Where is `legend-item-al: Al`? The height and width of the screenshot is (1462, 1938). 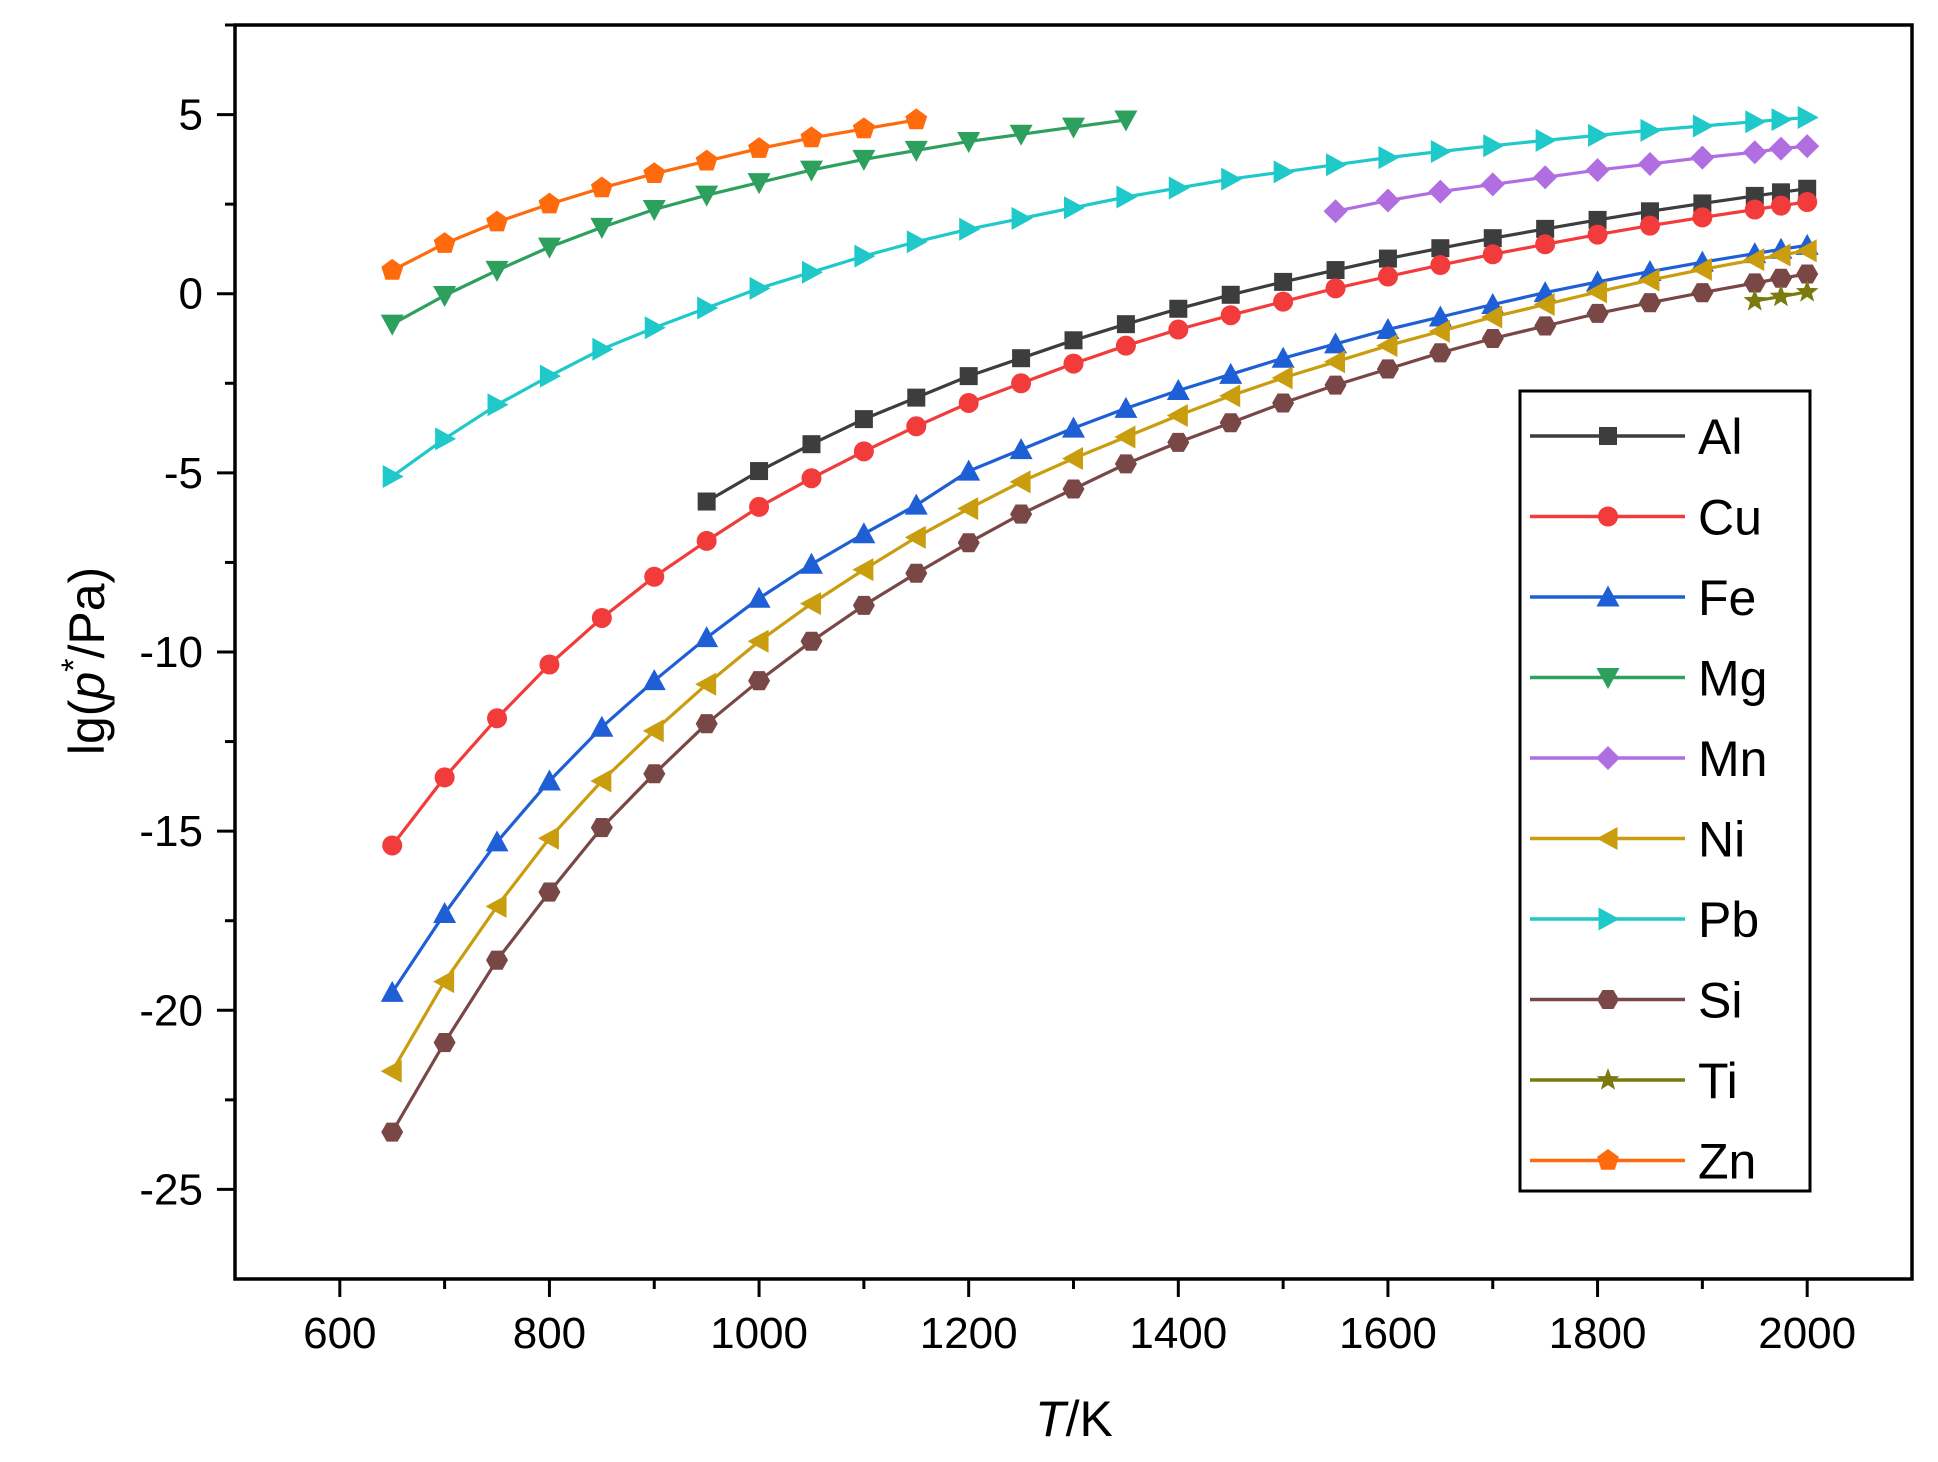
legend-item-al: Al is located at coordinates (1636, 437).